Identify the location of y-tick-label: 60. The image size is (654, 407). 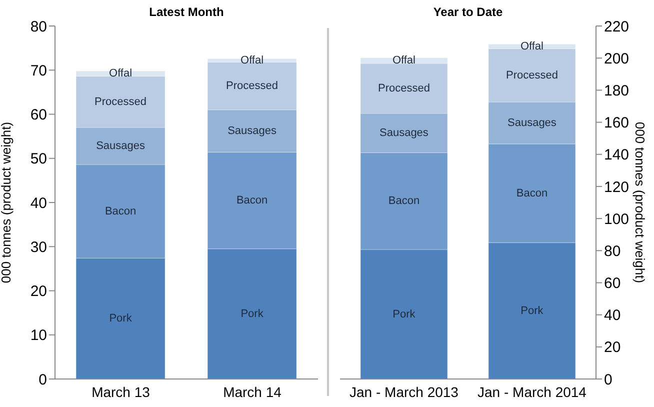
(38, 115).